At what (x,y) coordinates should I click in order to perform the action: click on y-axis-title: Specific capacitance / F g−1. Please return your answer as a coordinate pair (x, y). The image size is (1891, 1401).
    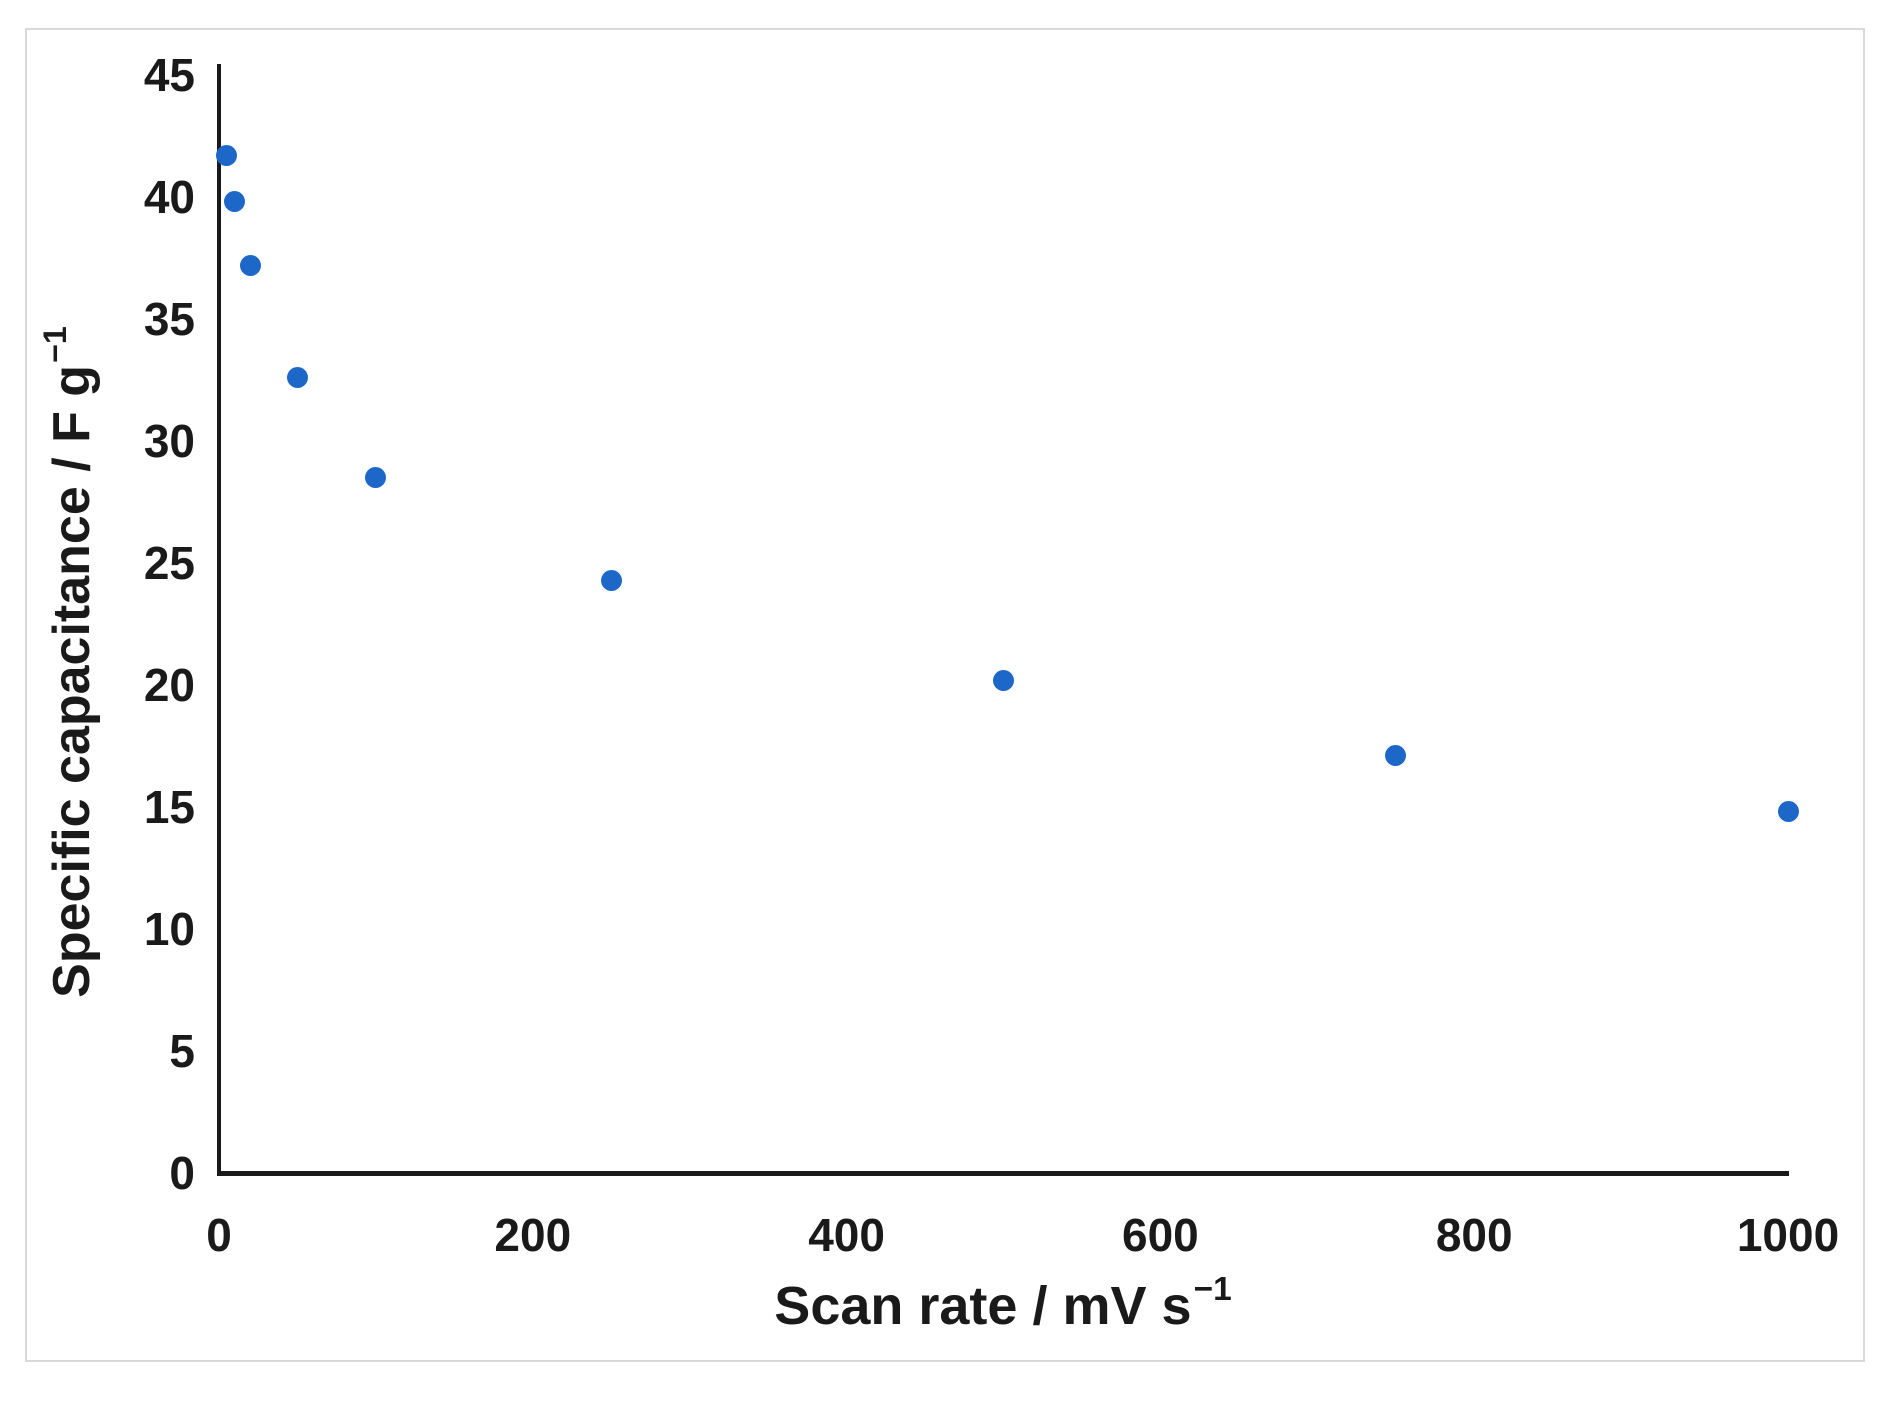
    Looking at the image, I should click on (69, 662).